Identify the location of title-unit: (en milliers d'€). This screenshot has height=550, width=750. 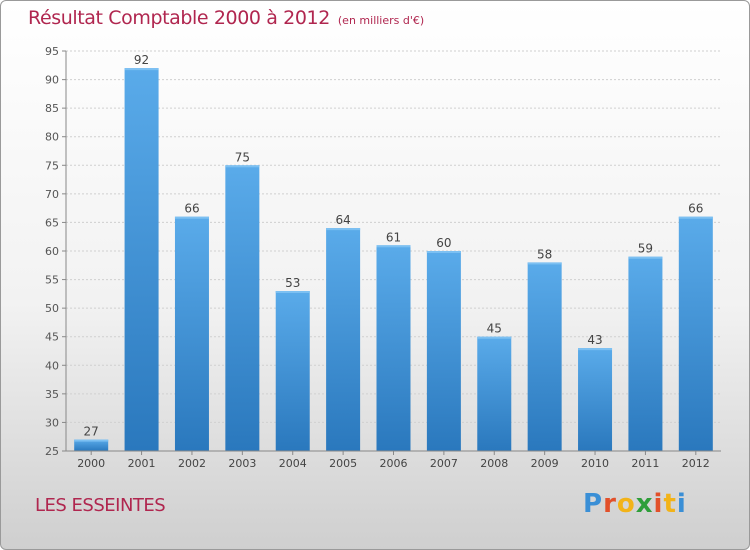
(381, 20).